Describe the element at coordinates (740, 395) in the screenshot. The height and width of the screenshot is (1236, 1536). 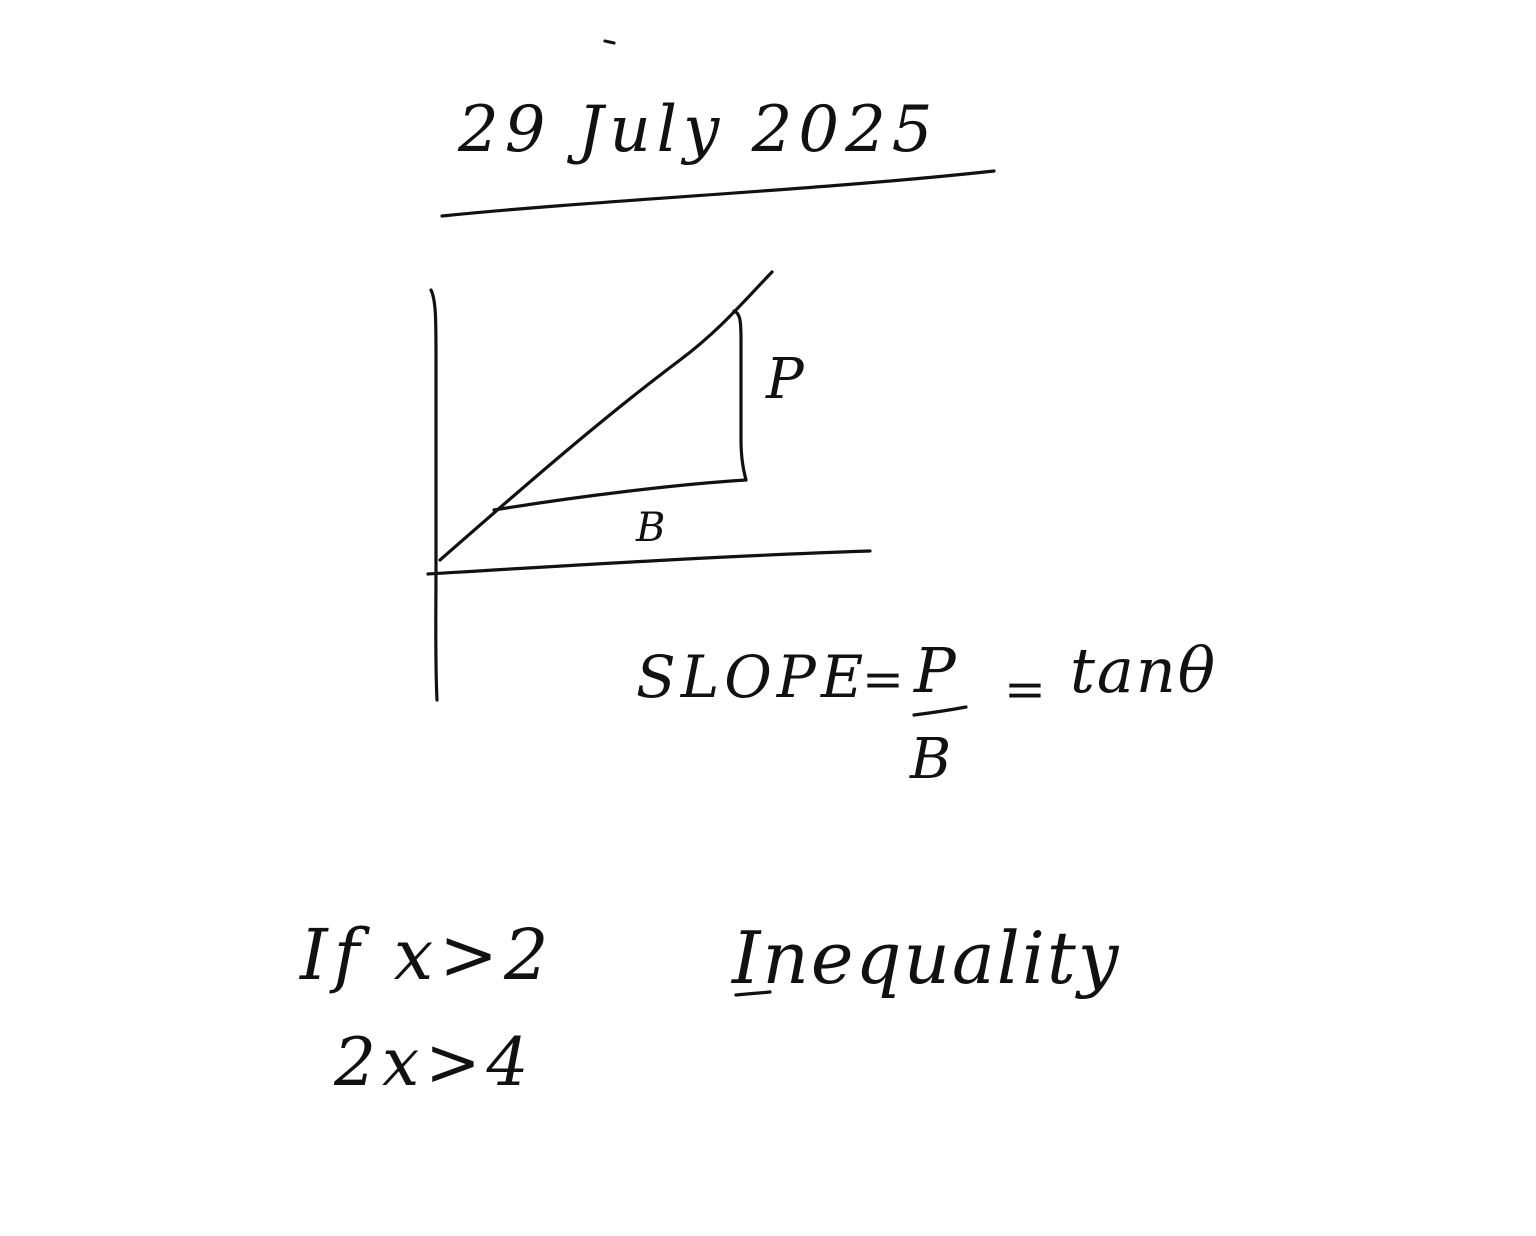
I see `triangle-perpendicular` at that location.